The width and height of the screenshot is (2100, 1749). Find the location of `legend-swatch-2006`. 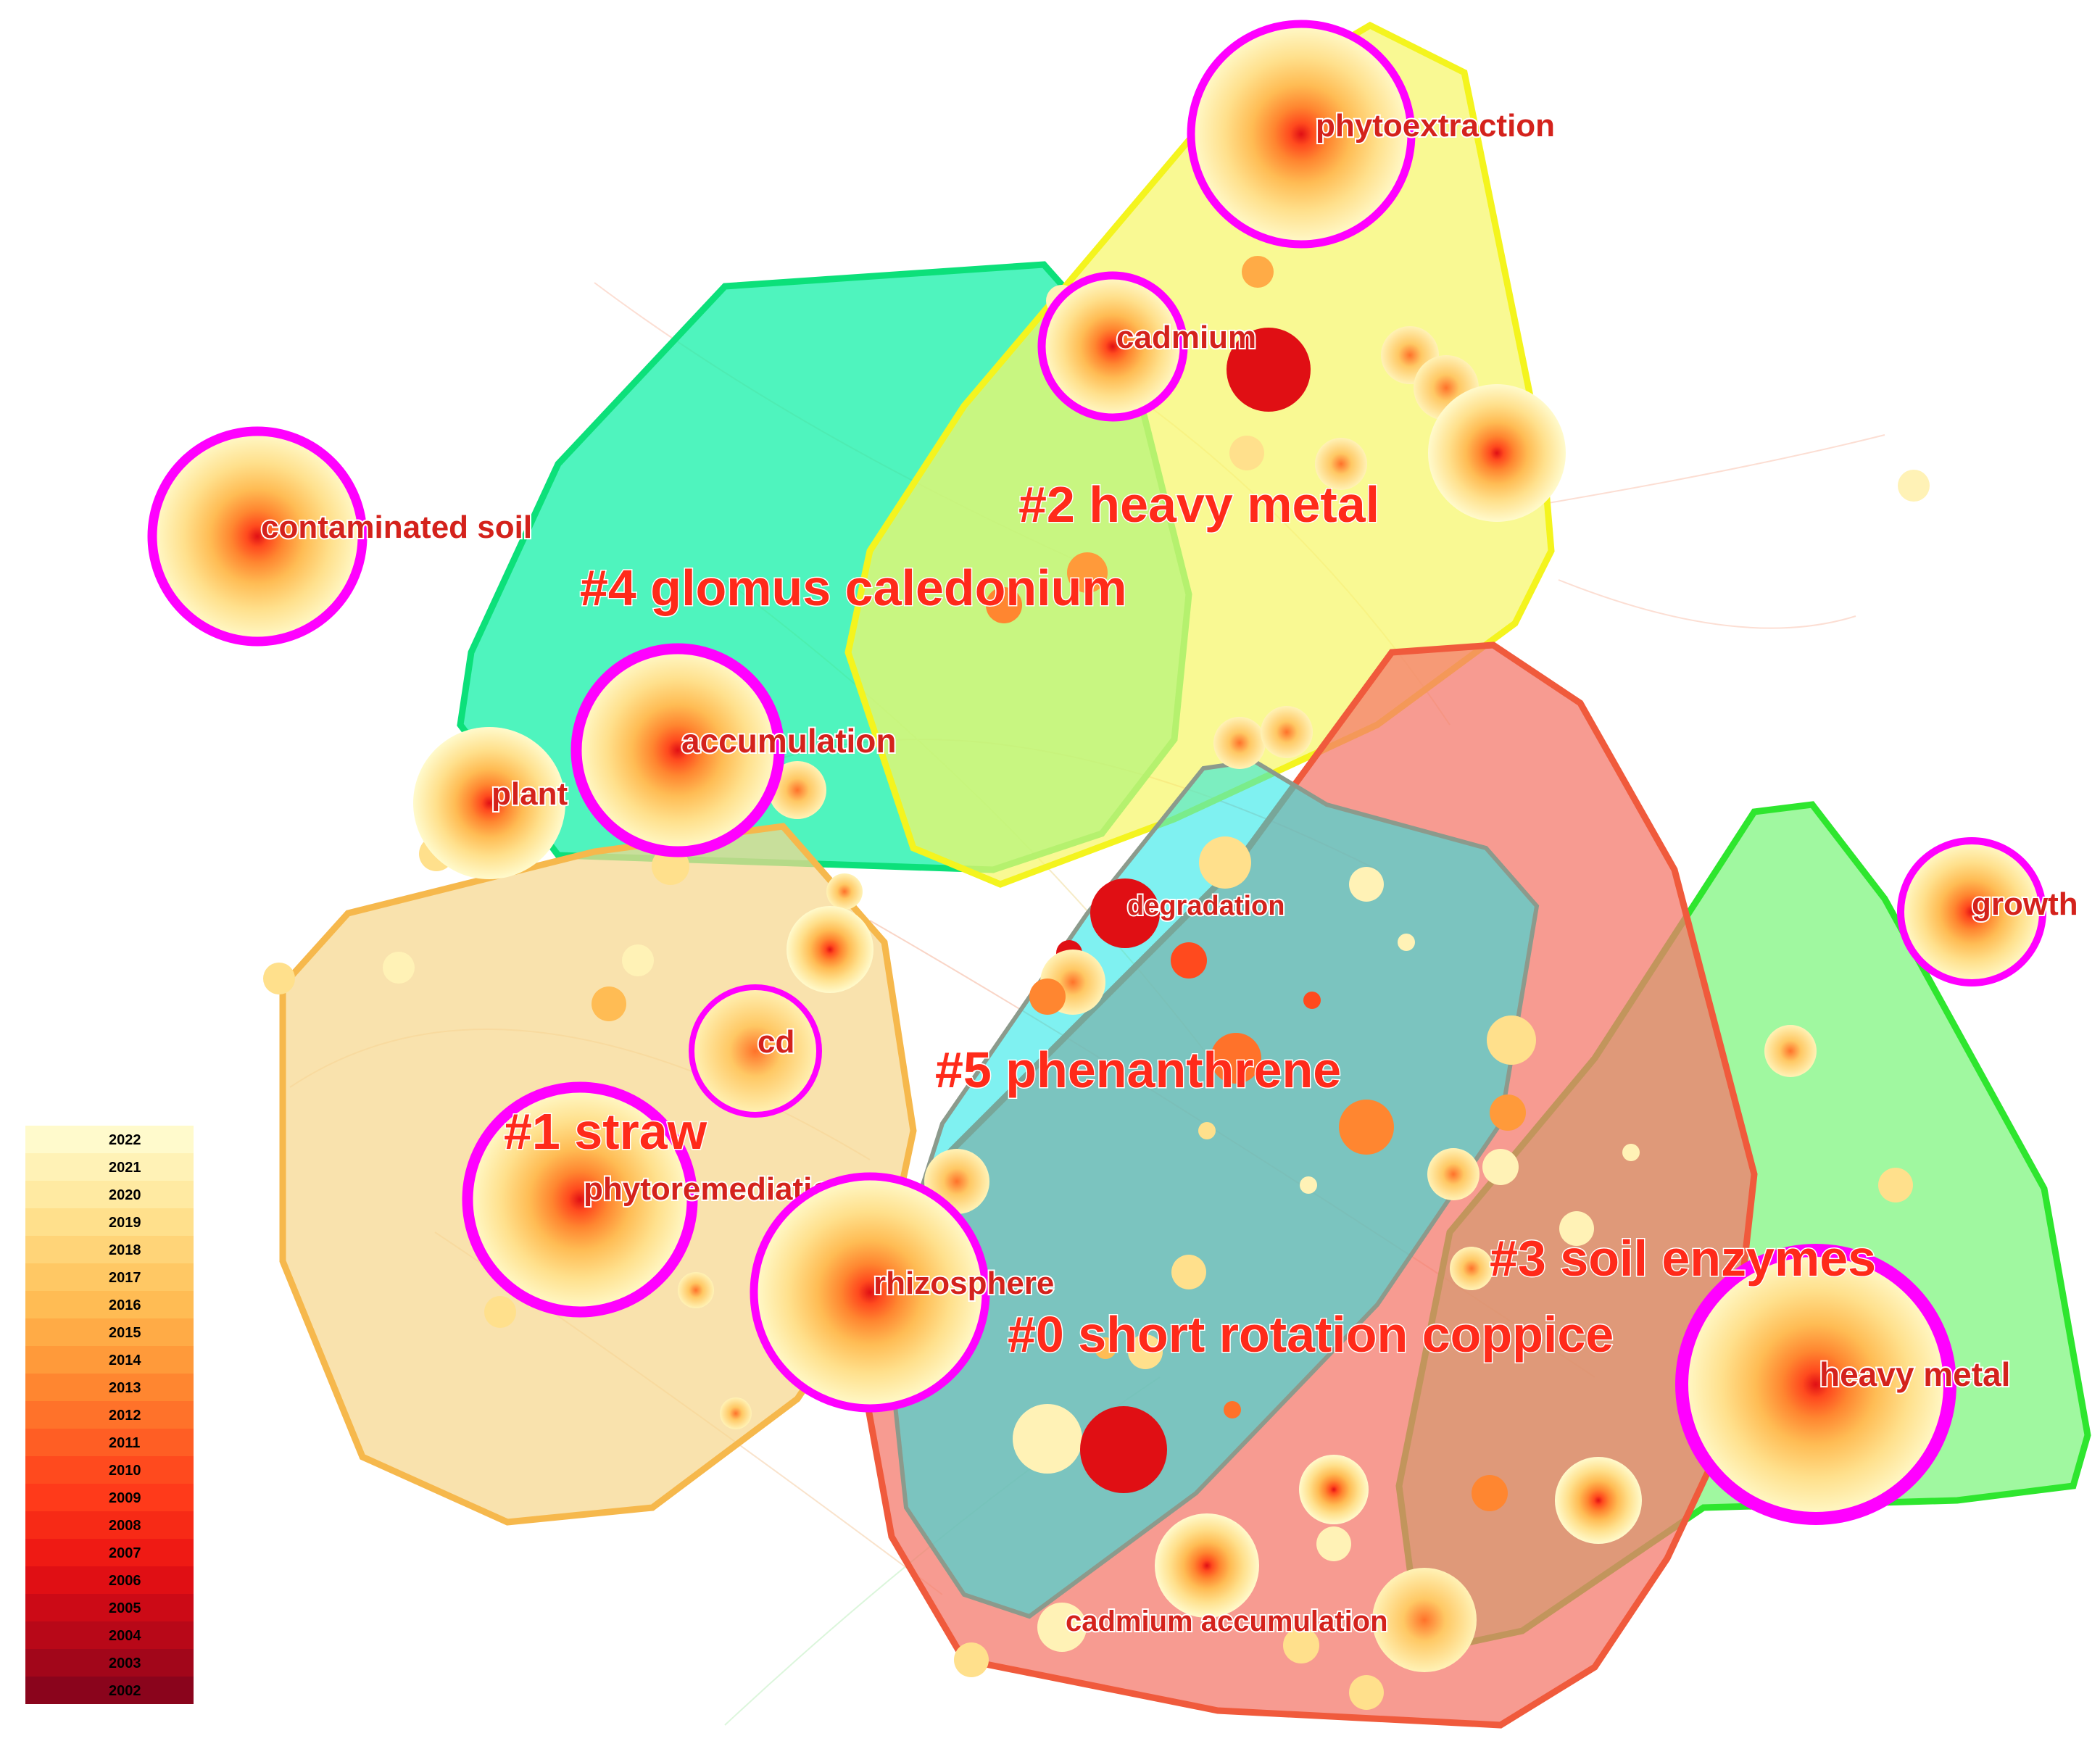

legend-swatch-2006 is located at coordinates (110, 1580).